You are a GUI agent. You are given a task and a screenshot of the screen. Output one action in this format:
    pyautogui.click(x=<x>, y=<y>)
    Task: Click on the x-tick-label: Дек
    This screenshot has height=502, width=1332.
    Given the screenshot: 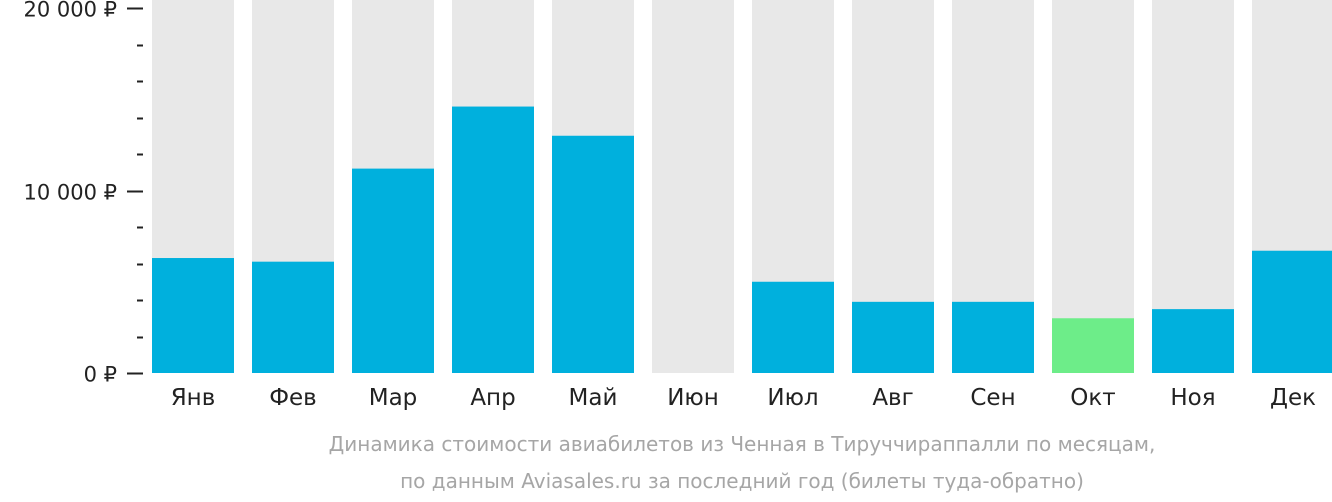 What is the action you would take?
    pyautogui.click(x=1293, y=398)
    